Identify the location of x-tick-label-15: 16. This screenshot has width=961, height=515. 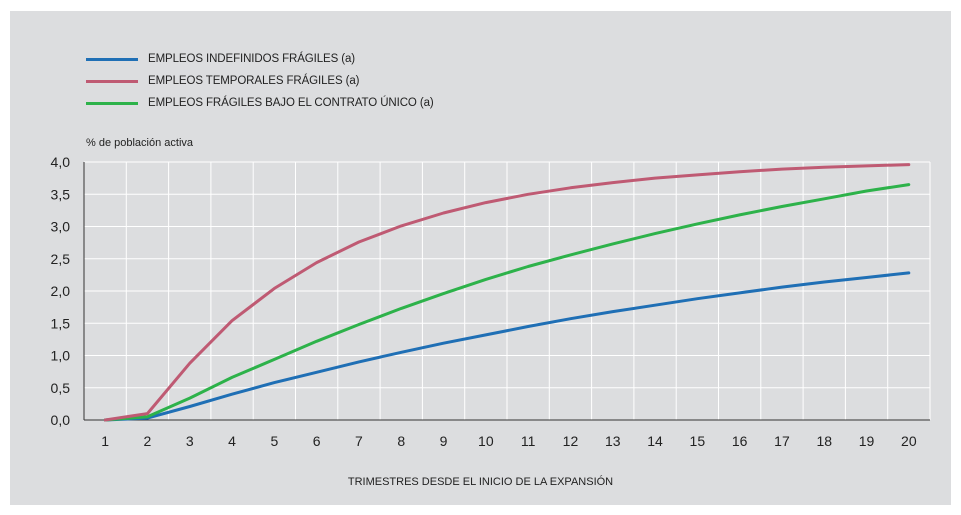
(740, 441).